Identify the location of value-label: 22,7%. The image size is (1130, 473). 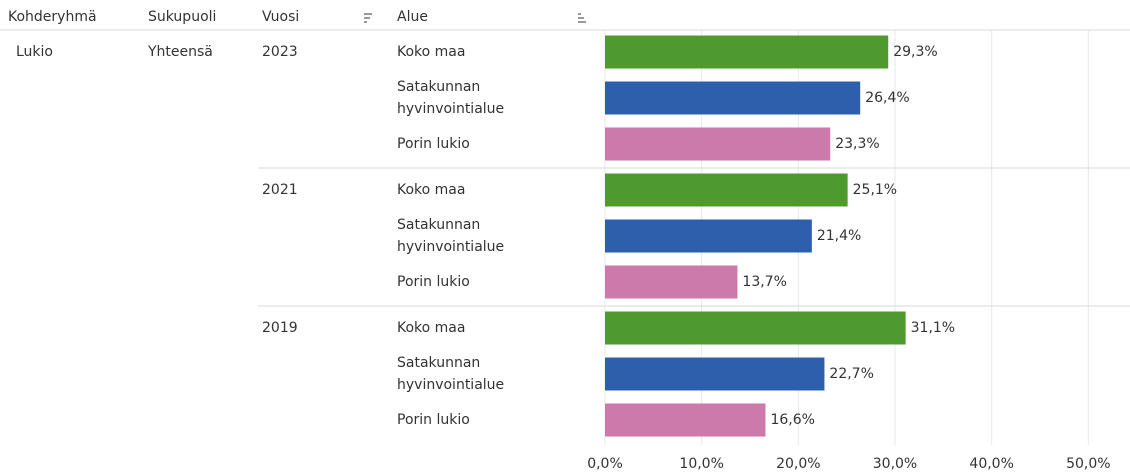
(851, 374).